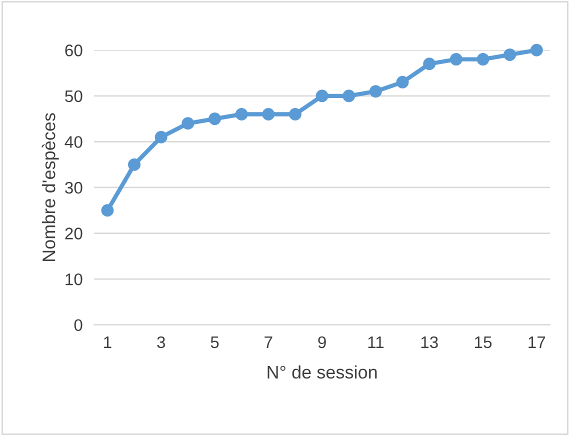 This screenshot has height=436, width=570. Describe the element at coordinates (268, 342) in the screenshot. I see `x-tick-label: 7` at that location.